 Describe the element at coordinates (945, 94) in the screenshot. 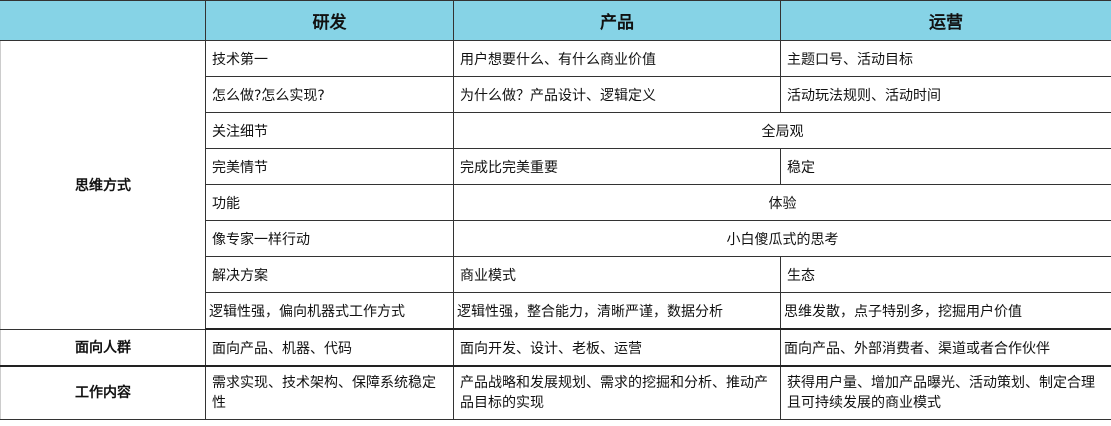

I see `cell: 活动玩法规则、活动时间` at that location.